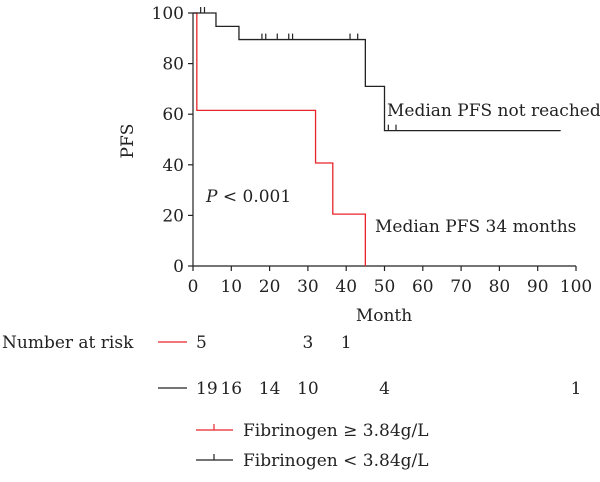 Image resolution: width=600 pixels, height=482 pixels. I want to click on y-tick-label: 60, so click(173, 115).